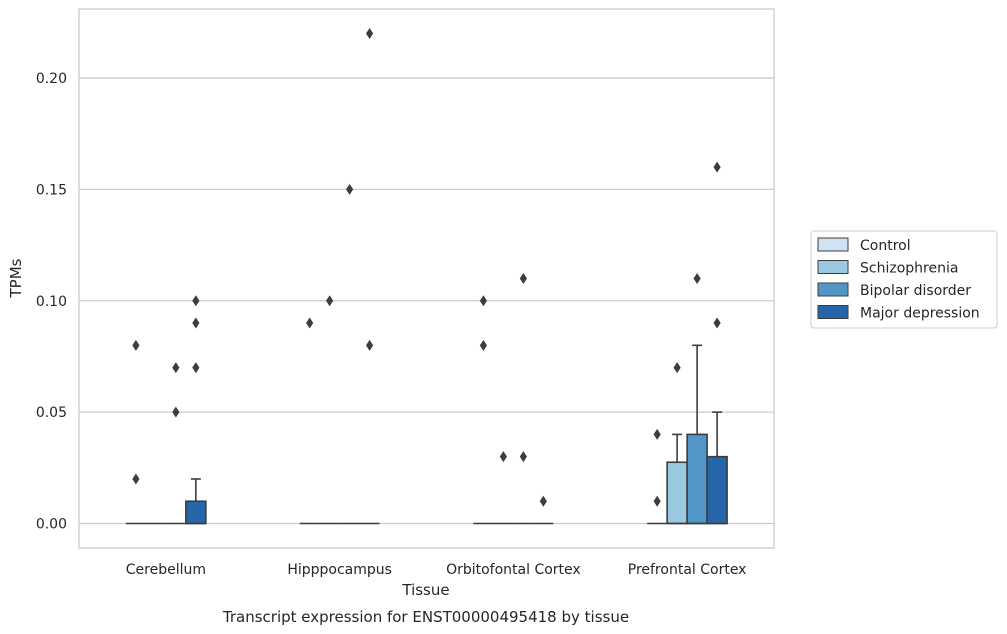 This screenshot has width=1007, height=634. What do you see at coordinates (51, 79) in the screenshot?
I see `y-tick-label: 0.20` at bounding box center [51, 79].